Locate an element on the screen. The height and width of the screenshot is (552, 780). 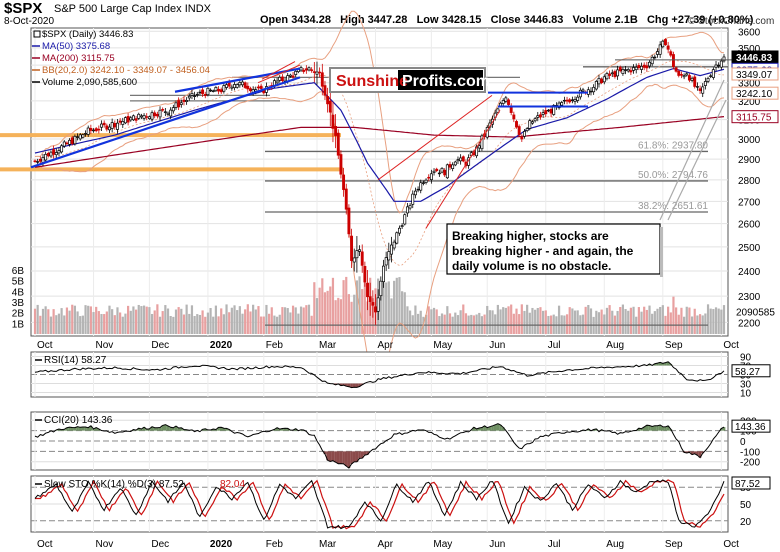
price-badge: 3115.75 is located at coordinates (754, 118).